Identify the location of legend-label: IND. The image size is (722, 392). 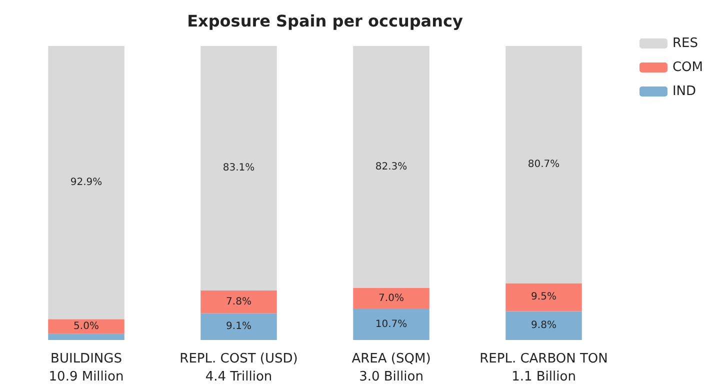
(684, 91).